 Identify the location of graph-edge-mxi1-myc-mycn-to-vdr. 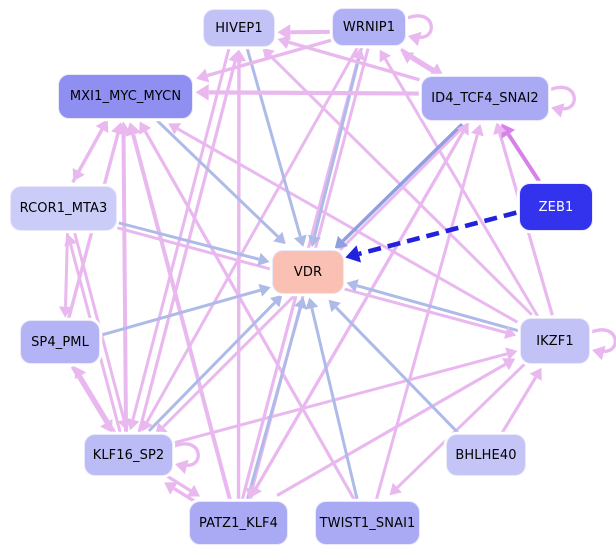
(215, 177).